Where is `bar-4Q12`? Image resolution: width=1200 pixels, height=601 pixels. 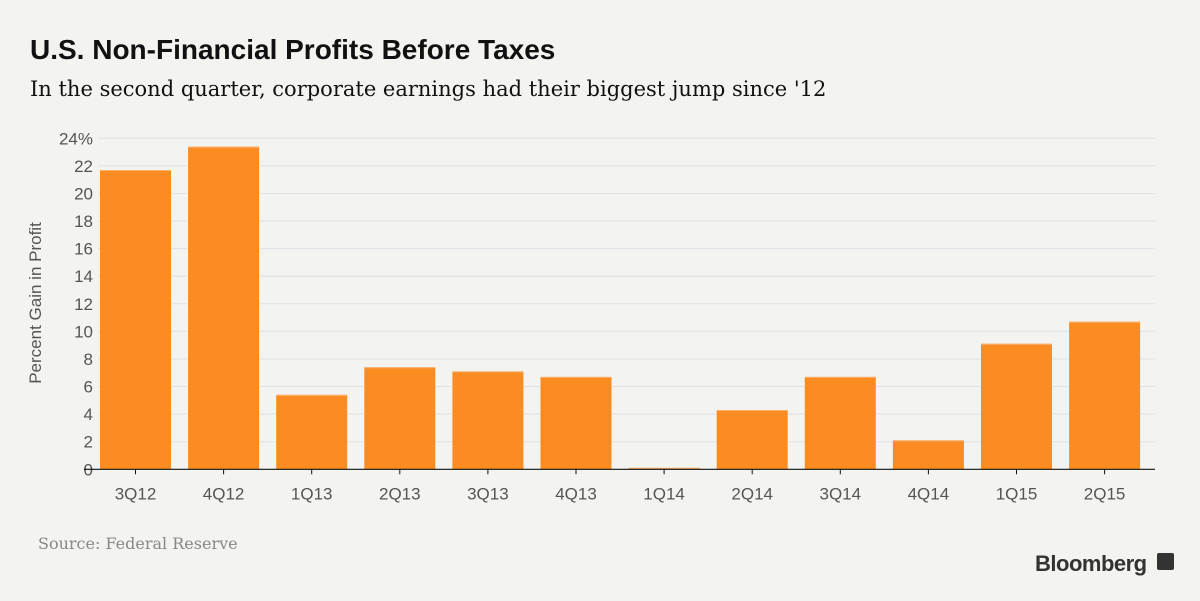
bar-4Q12 is located at coordinates (224, 308).